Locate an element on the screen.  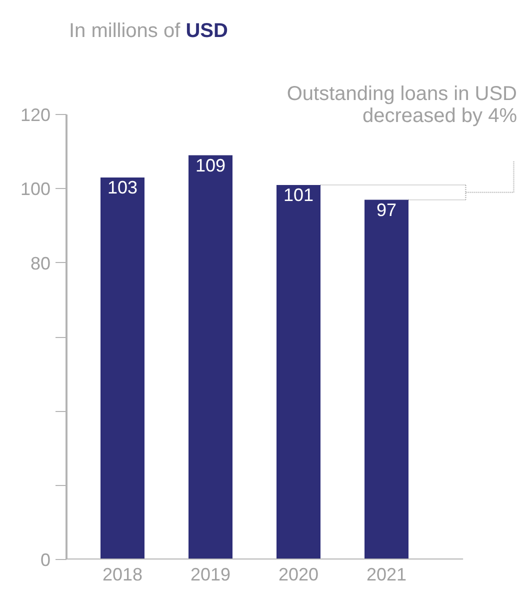
data-label: 101 is located at coordinates (298, 194).